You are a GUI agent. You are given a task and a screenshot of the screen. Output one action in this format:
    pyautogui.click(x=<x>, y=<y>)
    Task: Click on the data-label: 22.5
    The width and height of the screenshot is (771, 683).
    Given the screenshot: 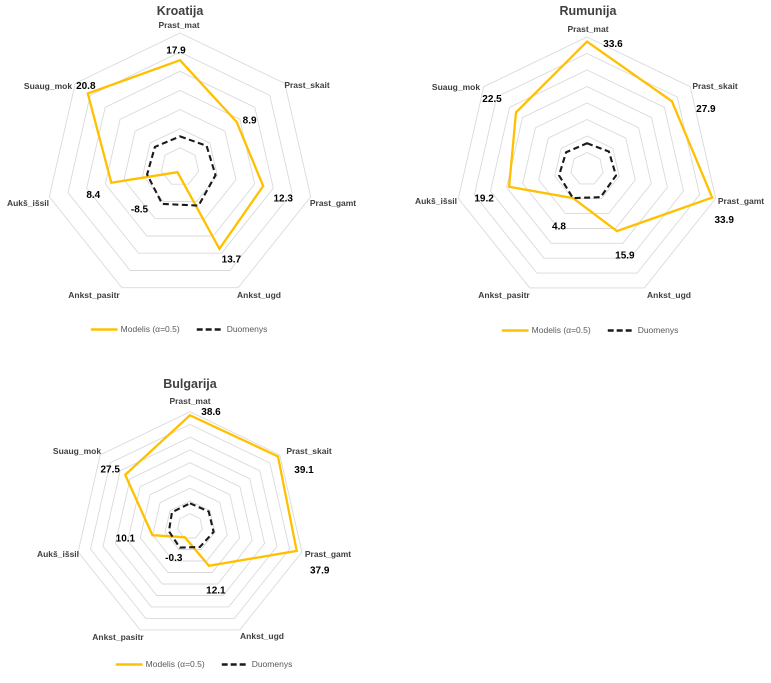 What is the action you would take?
    pyautogui.click(x=492, y=99)
    